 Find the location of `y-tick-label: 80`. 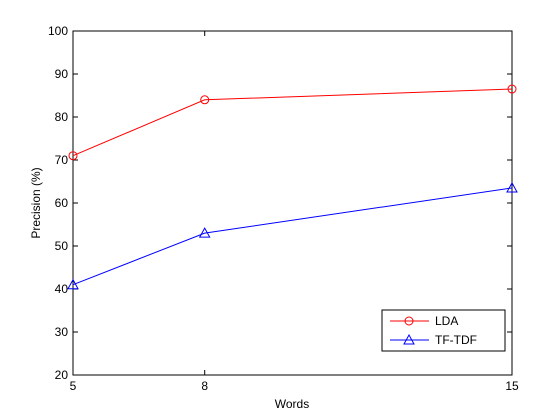

y-tick-label: 80 is located at coordinates (62, 117).